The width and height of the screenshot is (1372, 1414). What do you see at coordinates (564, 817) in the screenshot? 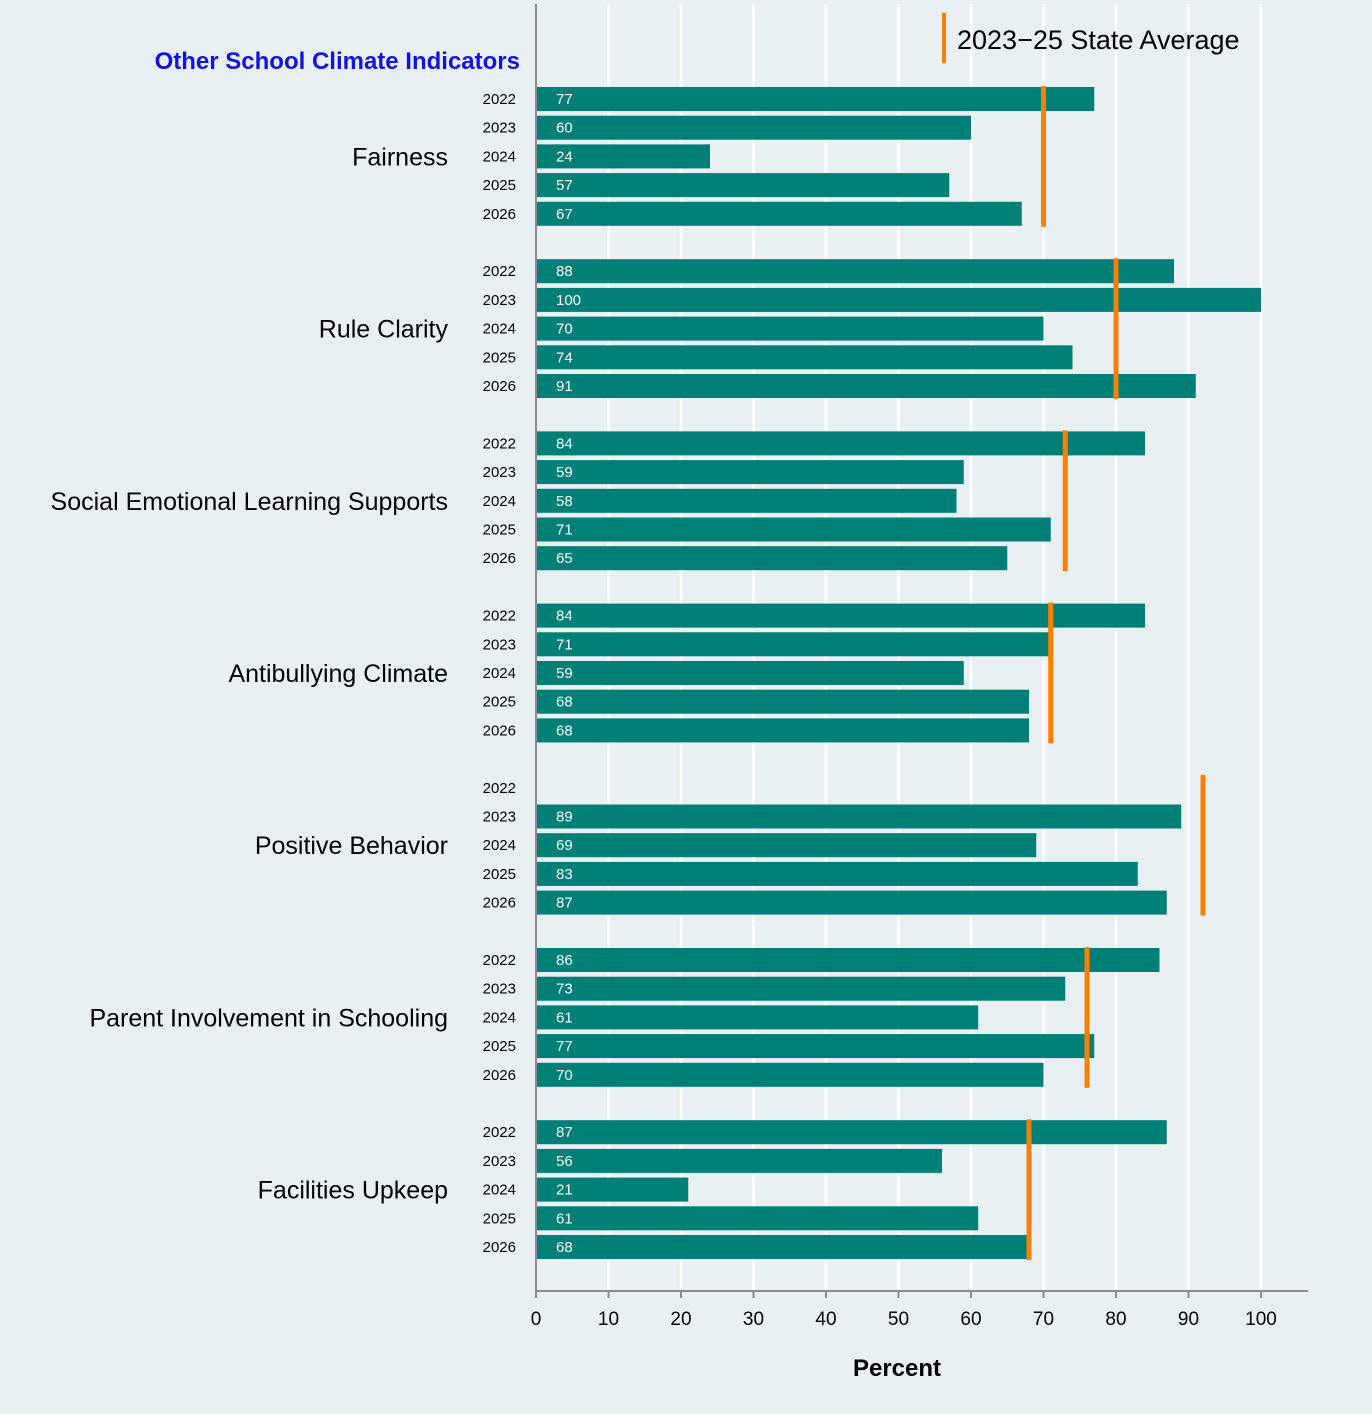
I see `bar-value-label: 89` at bounding box center [564, 817].